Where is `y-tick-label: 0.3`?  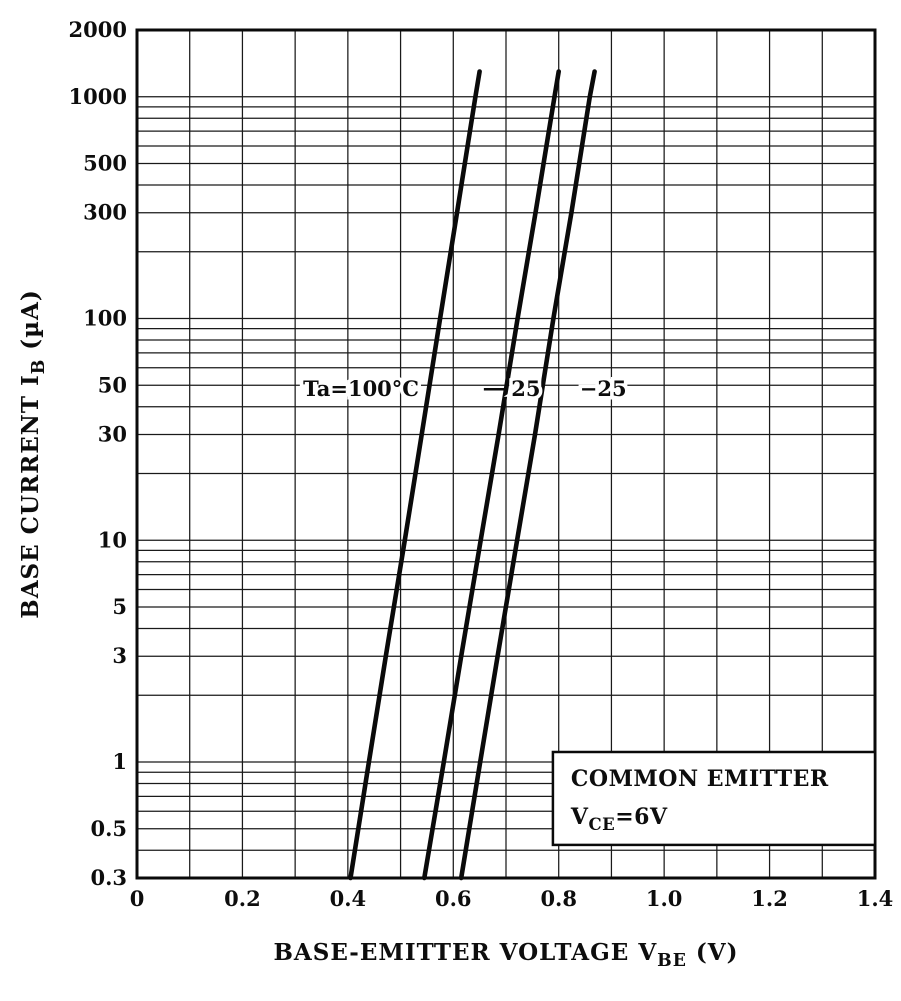
y-tick-label: 0.3 is located at coordinates (108, 877).